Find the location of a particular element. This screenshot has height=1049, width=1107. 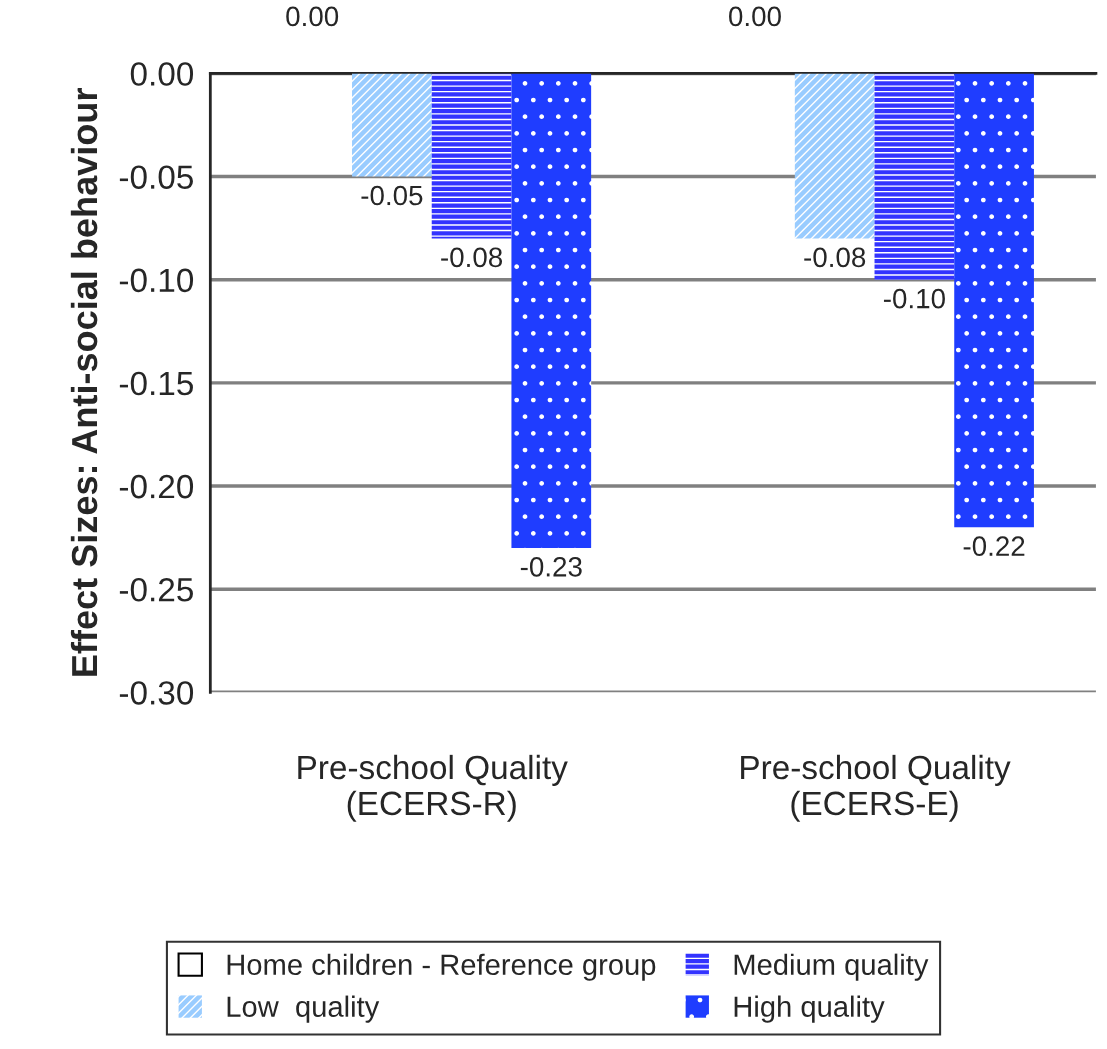

x-tick-label: Pre-school Quality (ECERS-R) is located at coordinates (433, 788).